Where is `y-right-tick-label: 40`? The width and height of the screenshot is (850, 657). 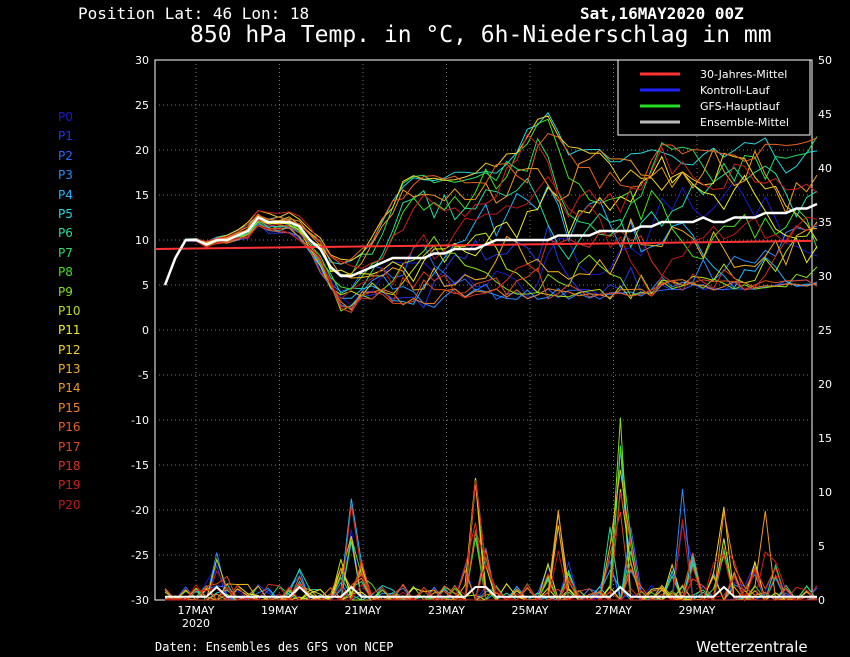 y-right-tick-label: 40 is located at coordinates (825, 168).